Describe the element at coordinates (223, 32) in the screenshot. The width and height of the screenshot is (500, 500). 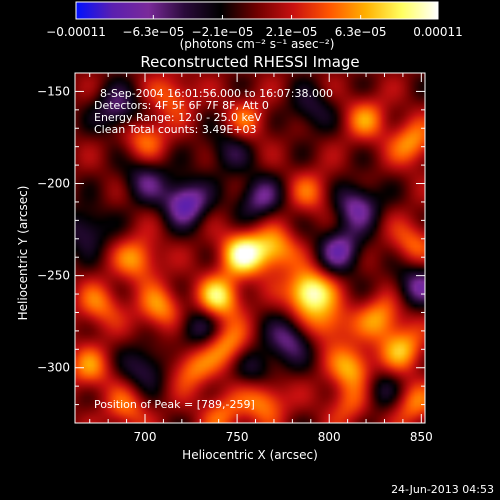
I see `colorbar-tick-label: −2.1e−05` at that location.